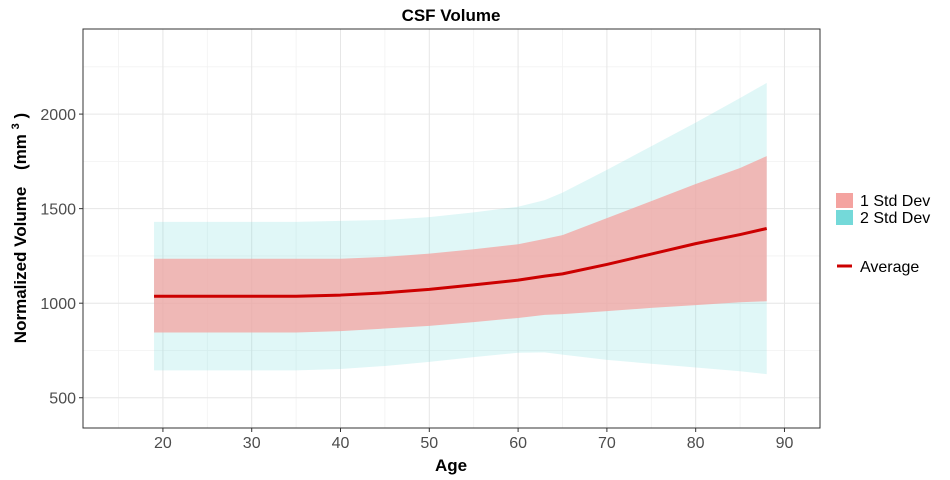 The width and height of the screenshot is (950, 480). I want to click on y-tick-label: 500, so click(62, 399).